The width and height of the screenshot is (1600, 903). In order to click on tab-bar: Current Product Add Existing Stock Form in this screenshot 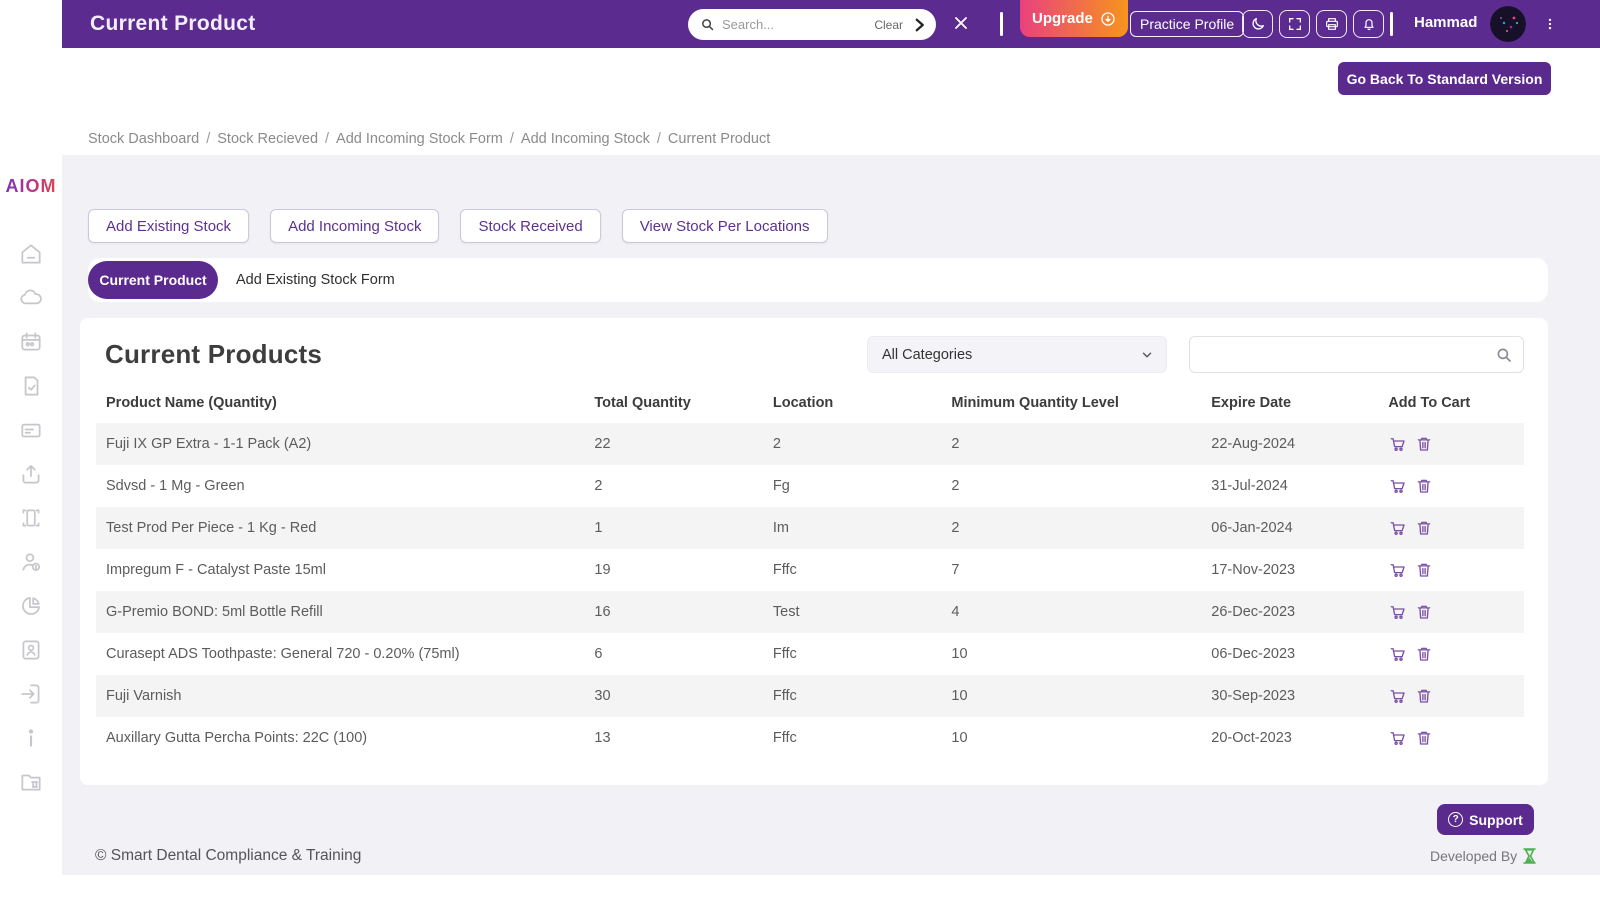, I will do `click(818, 280)`.